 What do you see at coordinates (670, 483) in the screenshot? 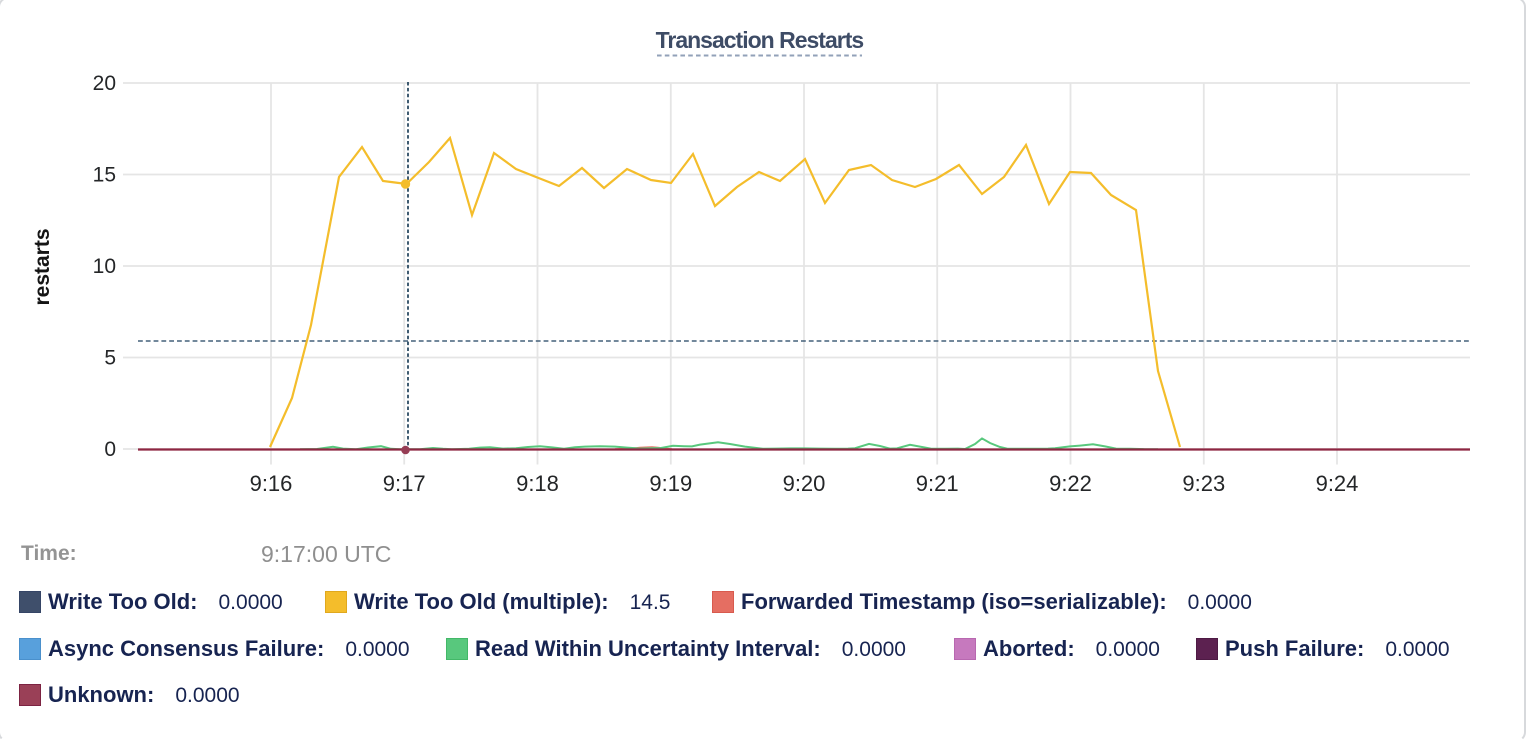
I see `svg-text: 9:19` at bounding box center [670, 483].